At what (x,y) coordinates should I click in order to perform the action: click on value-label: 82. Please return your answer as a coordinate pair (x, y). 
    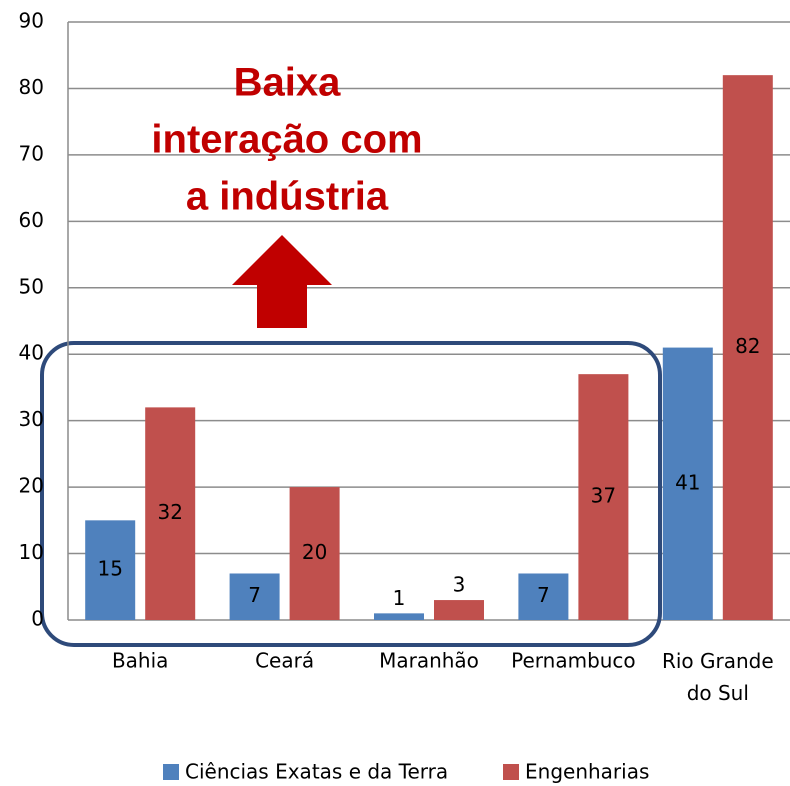
    Looking at the image, I should click on (747, 346).